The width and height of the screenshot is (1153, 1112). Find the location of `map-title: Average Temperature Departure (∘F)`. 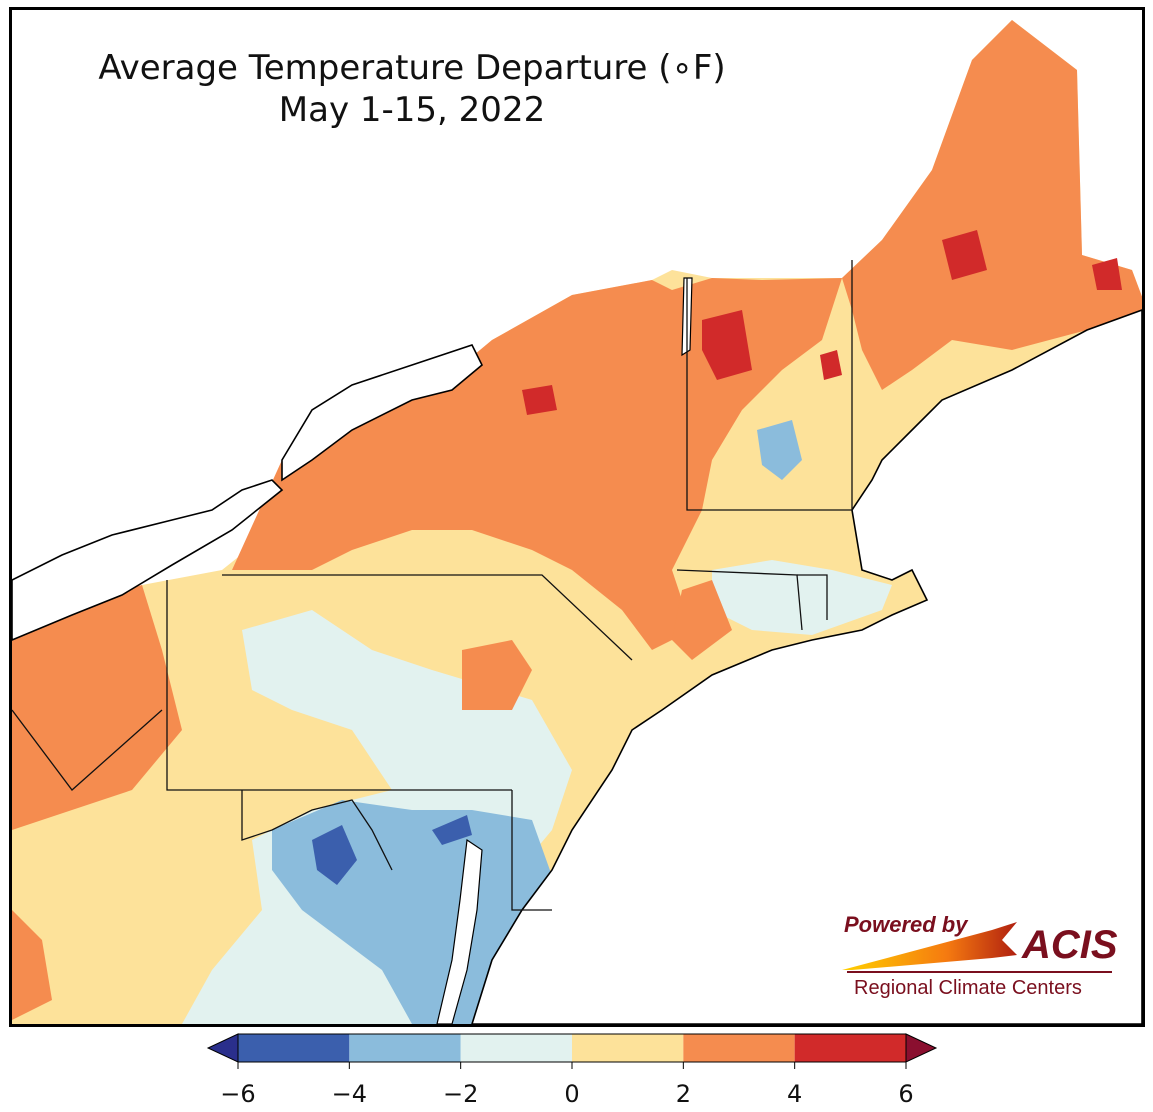

map-title: Average Temperature Departure (∘F) is located at coordinates (412, 68).